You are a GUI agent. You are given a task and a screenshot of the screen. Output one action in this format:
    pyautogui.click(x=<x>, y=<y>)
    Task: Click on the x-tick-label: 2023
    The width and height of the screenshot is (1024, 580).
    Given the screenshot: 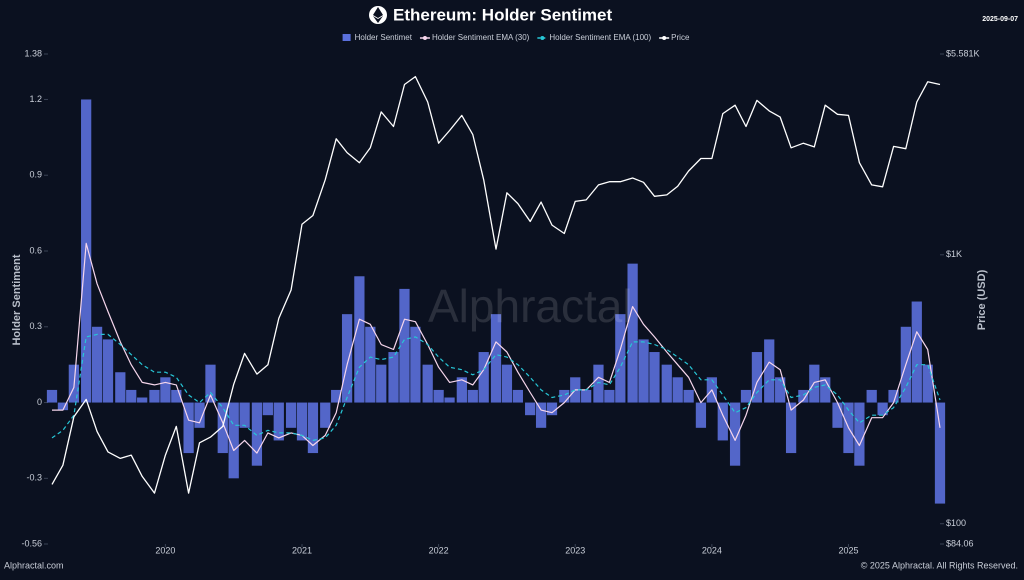 What is the action you would take?
    pyautogui.click(x=575, y=550)
    